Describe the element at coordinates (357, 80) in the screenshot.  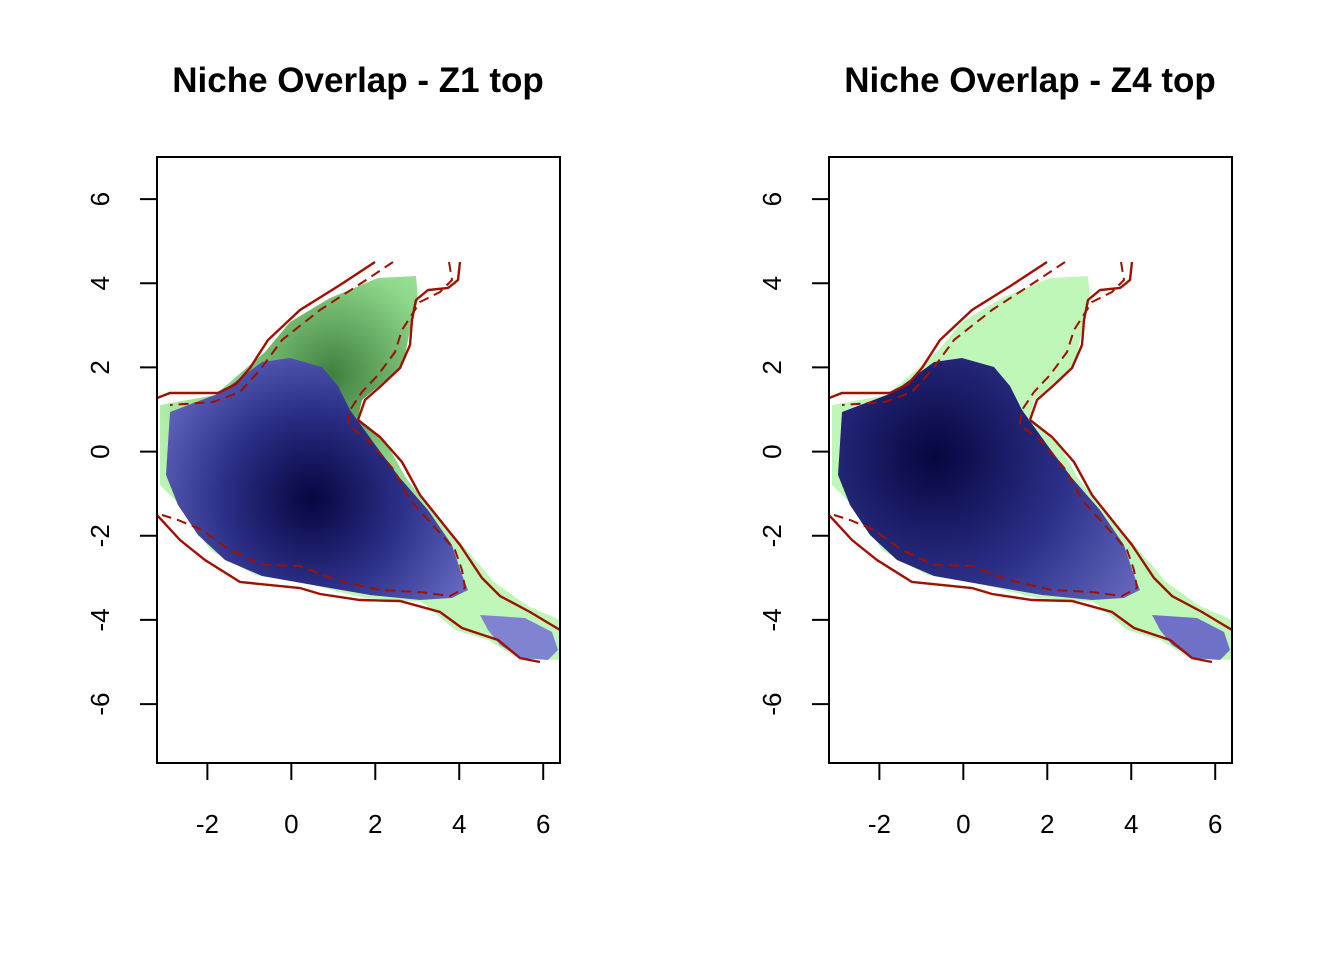
I see `chart-title: Niche Overlap - Z1 top` at that location.